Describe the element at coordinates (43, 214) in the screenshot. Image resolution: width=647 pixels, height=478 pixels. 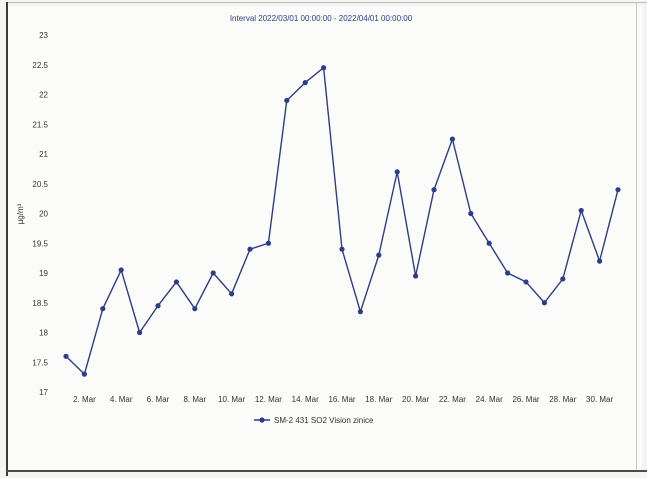
I see `y-tick-label: 20` at that location.